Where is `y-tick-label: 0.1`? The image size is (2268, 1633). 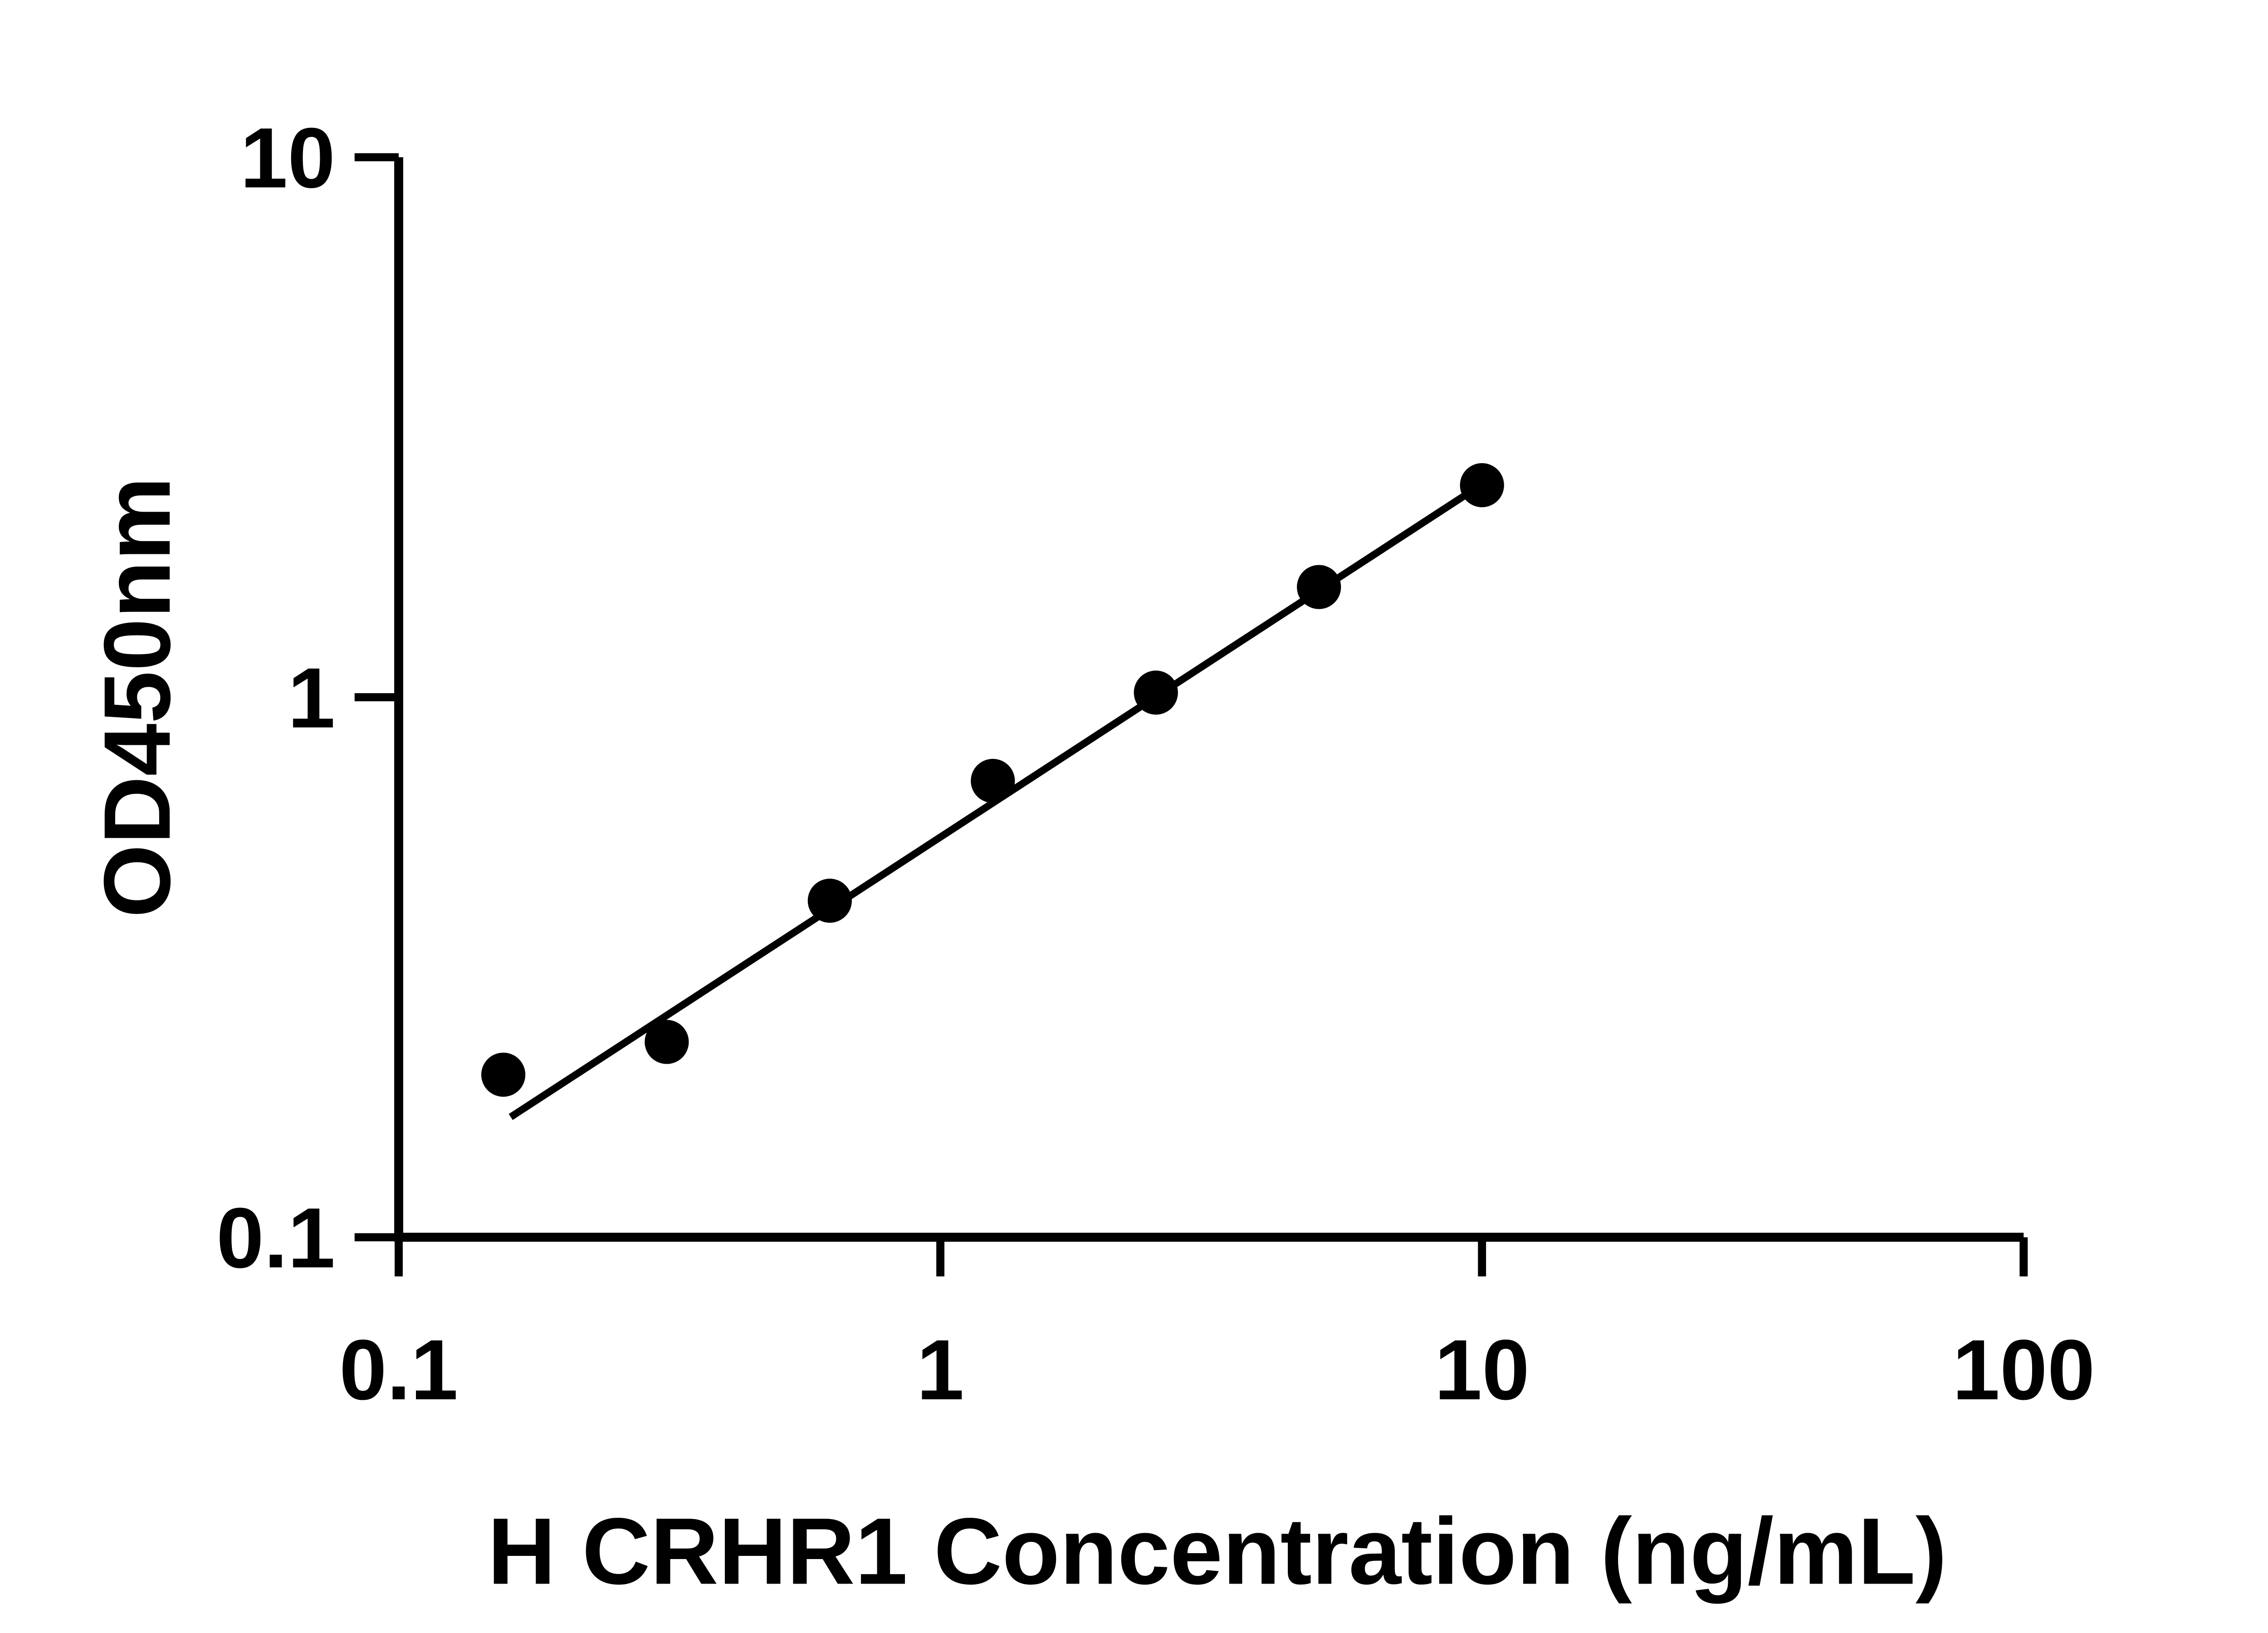 y-tick-label: 0.1 is located at coordinates (276, 1238).